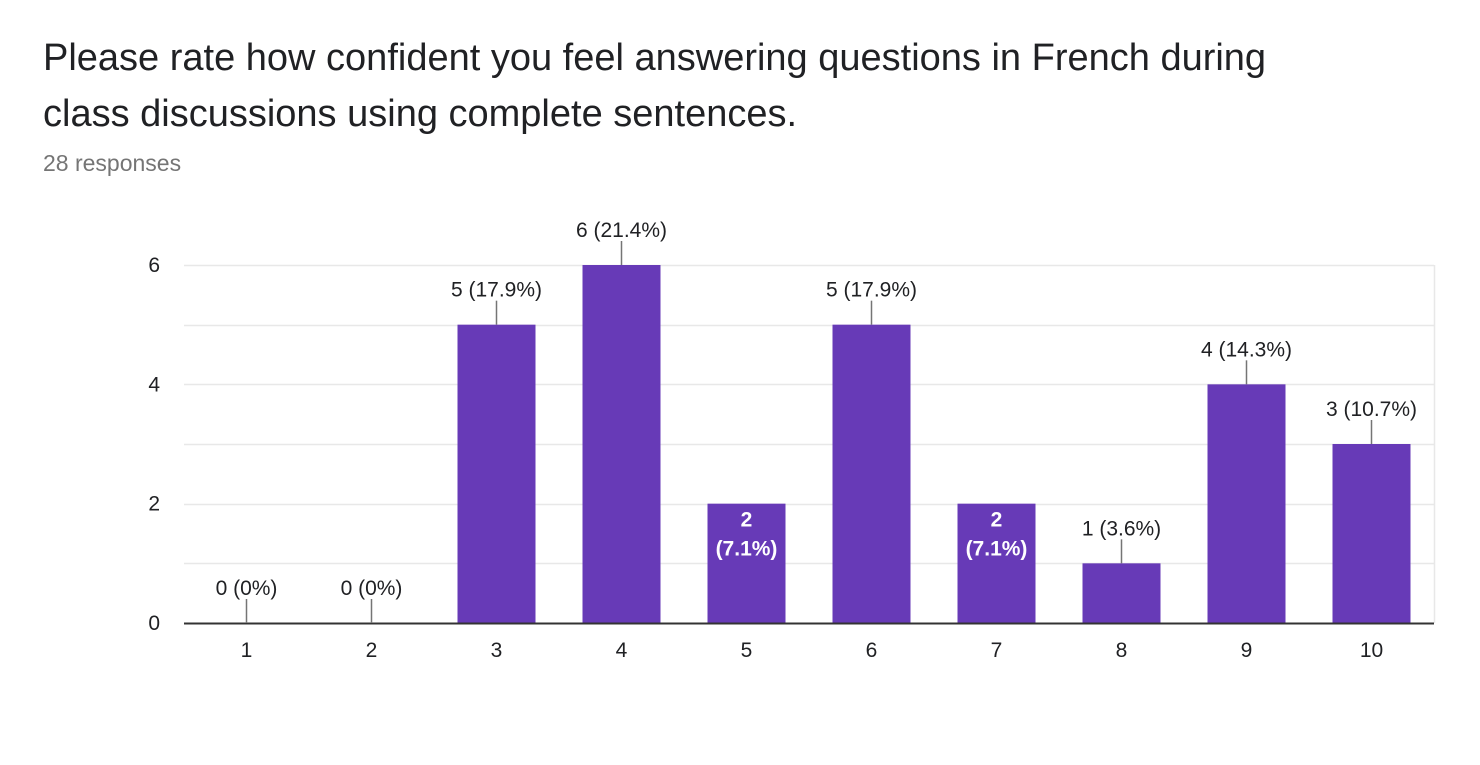  I want to click on y-tick-label: 6, so click(154, 265).